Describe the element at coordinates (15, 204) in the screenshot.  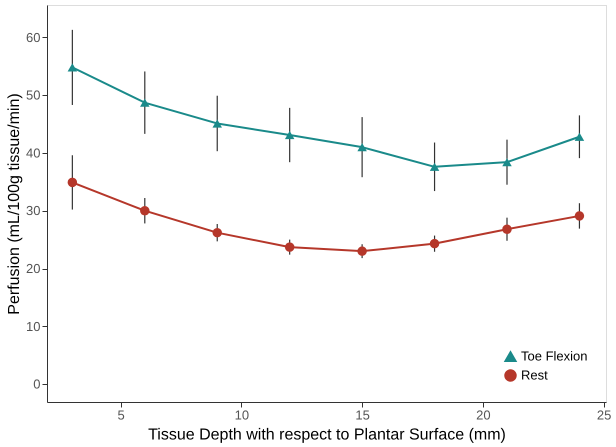
I see `y-axis-title: Perfusion (mL/100g tissue/min)` at that location.